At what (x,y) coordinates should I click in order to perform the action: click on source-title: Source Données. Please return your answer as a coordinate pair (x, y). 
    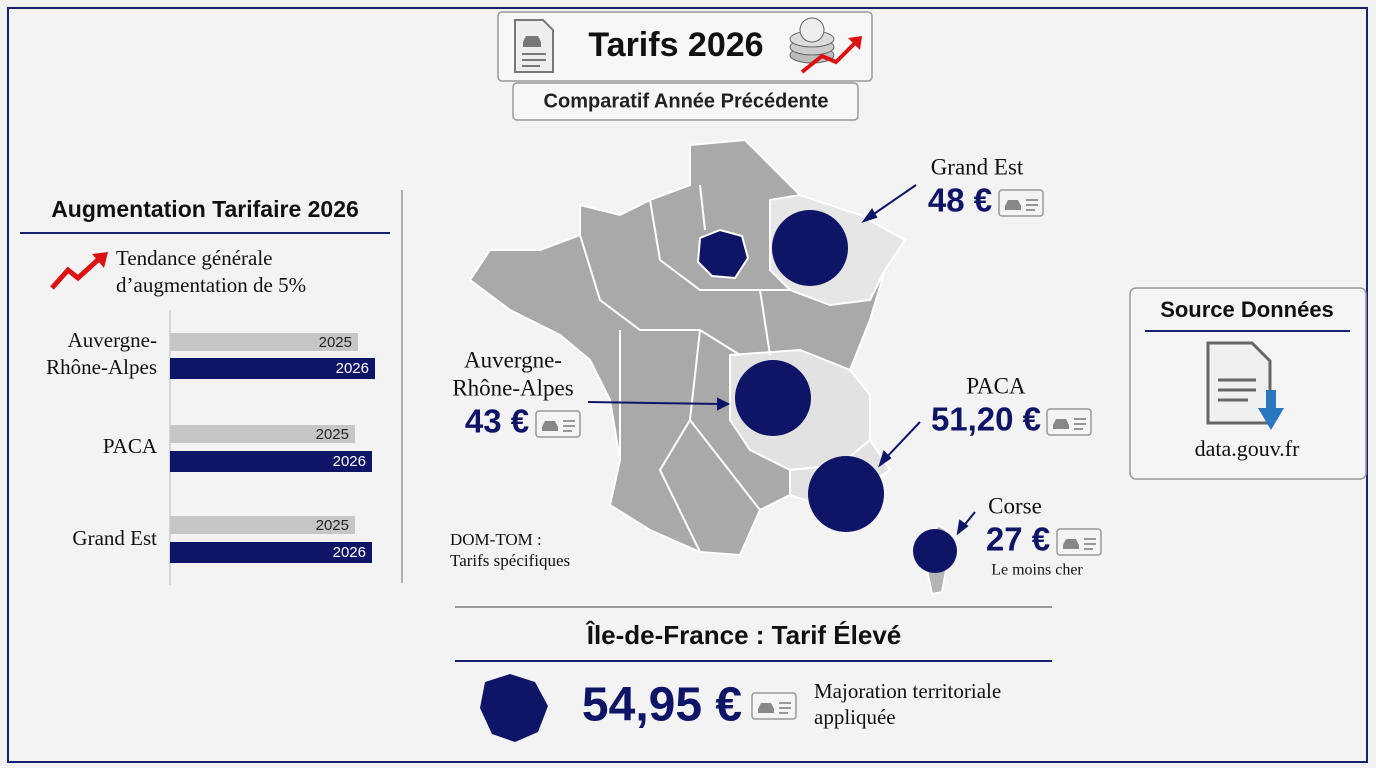
    Looking at the image, I should click on (1247, 309).